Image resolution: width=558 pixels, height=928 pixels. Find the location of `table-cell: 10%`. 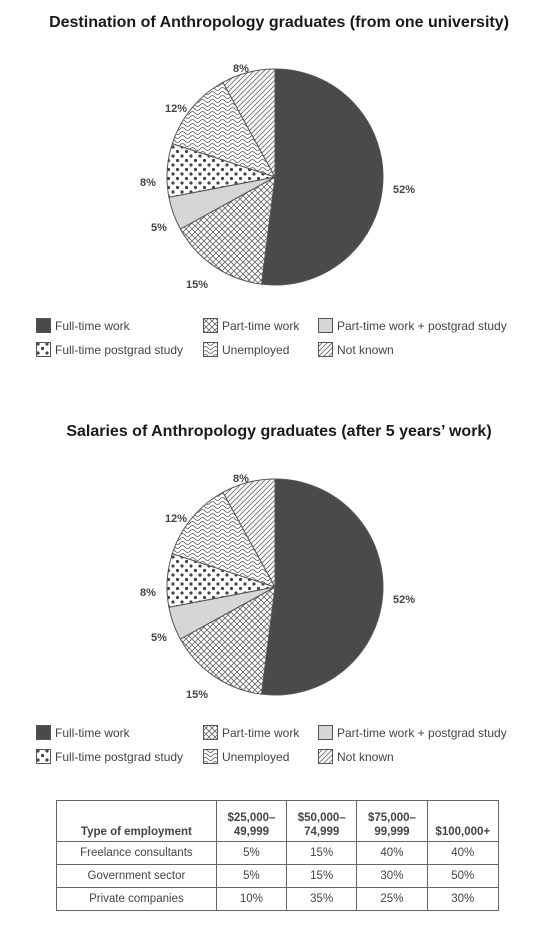

table-cell: 10% is located at coordinates (251, 899).